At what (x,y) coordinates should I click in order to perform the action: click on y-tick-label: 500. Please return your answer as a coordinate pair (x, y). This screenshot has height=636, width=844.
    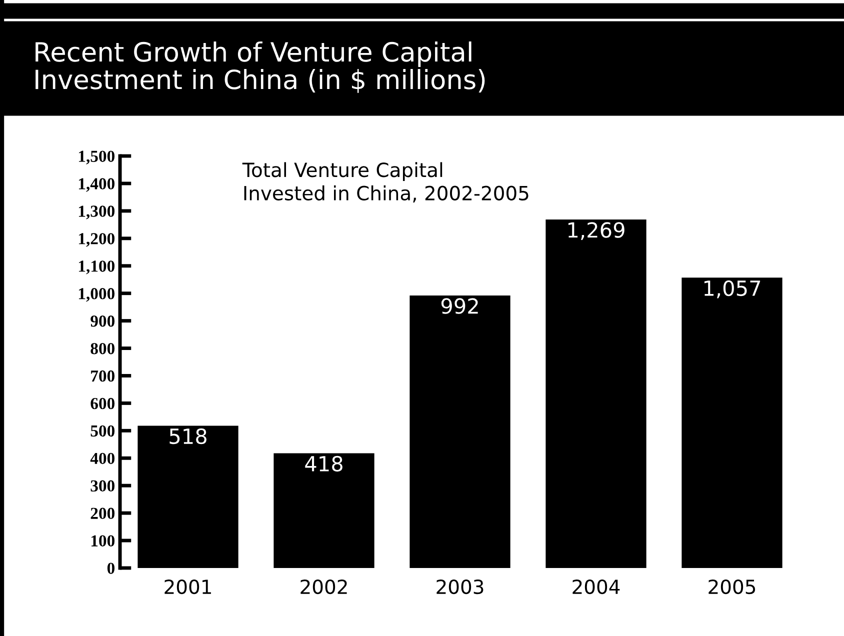
    Looking at the image, I should click on (102, 431).